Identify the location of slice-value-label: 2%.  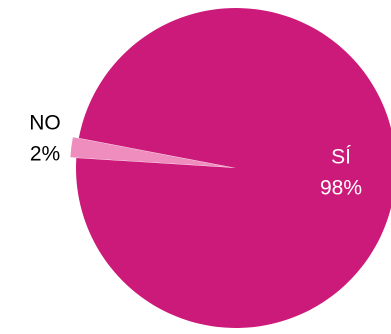
(45, 154).